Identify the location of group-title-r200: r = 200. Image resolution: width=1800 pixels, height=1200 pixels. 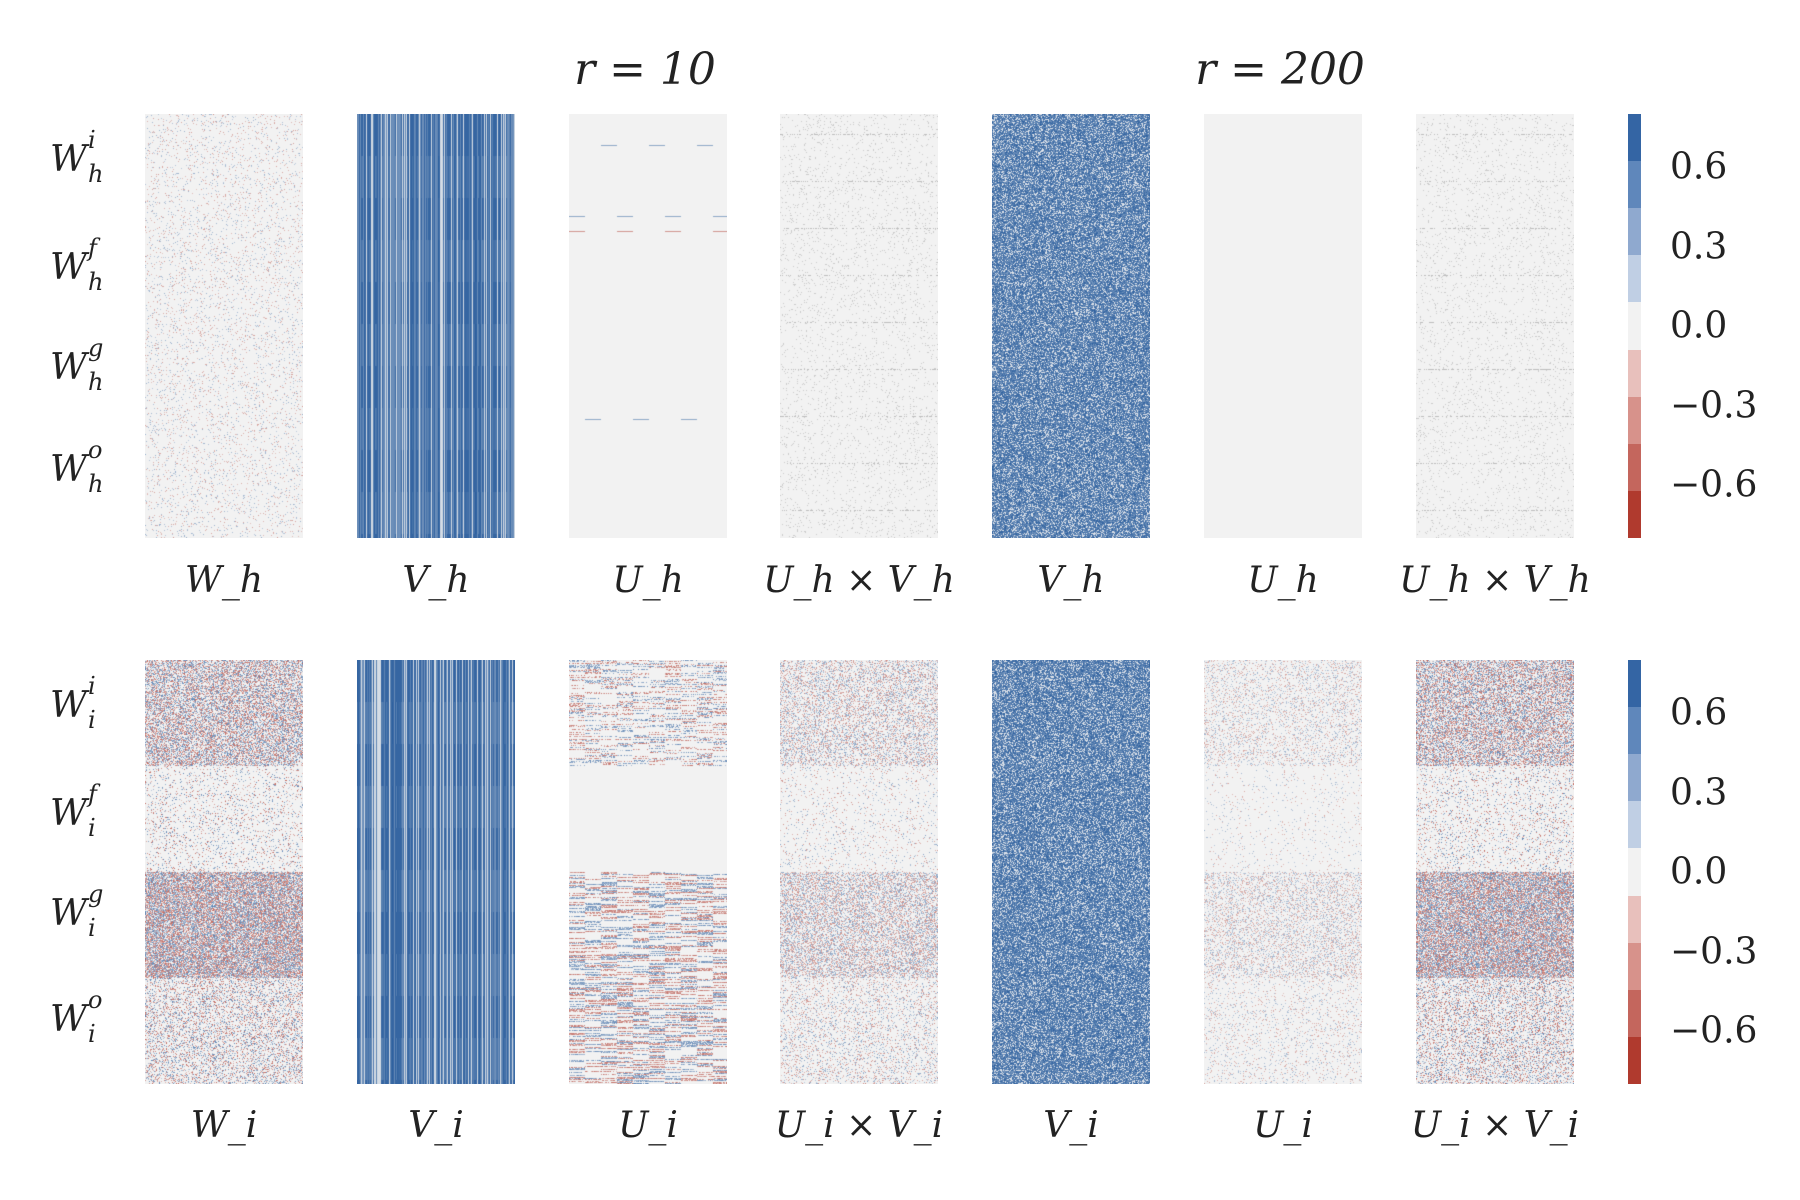
(1280, 69).